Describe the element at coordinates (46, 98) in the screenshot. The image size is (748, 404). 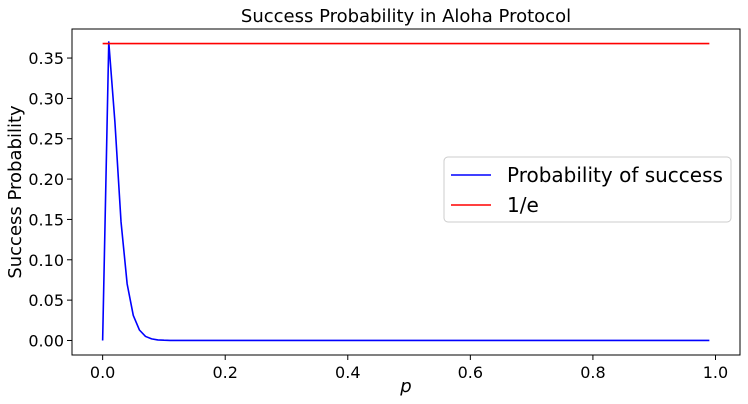
I see `y-tick-label: 0.30` at that location.